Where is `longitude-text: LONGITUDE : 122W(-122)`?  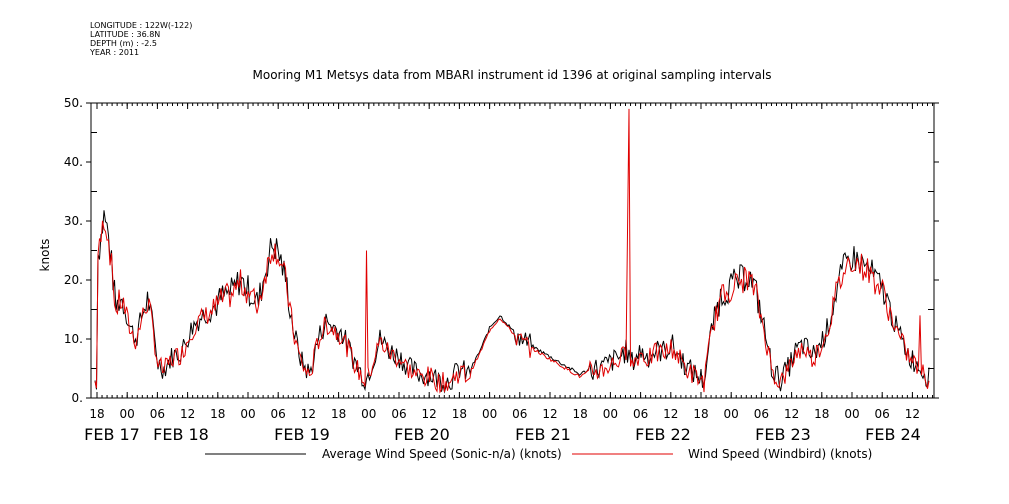 longitude-text: LONGITUDE : 122W(-122) is located at coordinates (141, 25).